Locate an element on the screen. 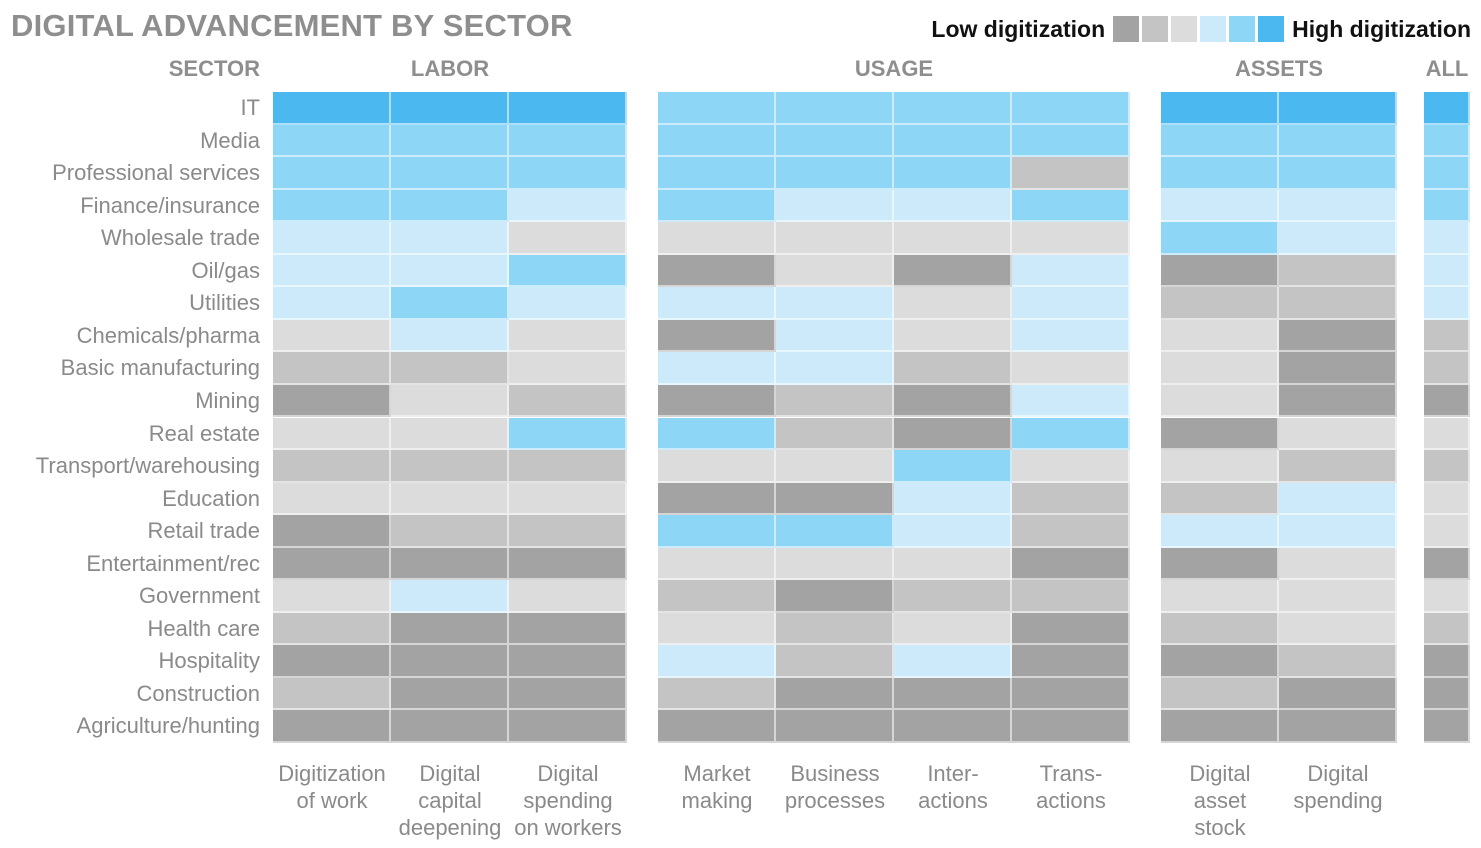 Image resolution: width=1481 pixels, height=848 pixels. legend: Low digitization High digitization is located at coordinates (1201, 29).